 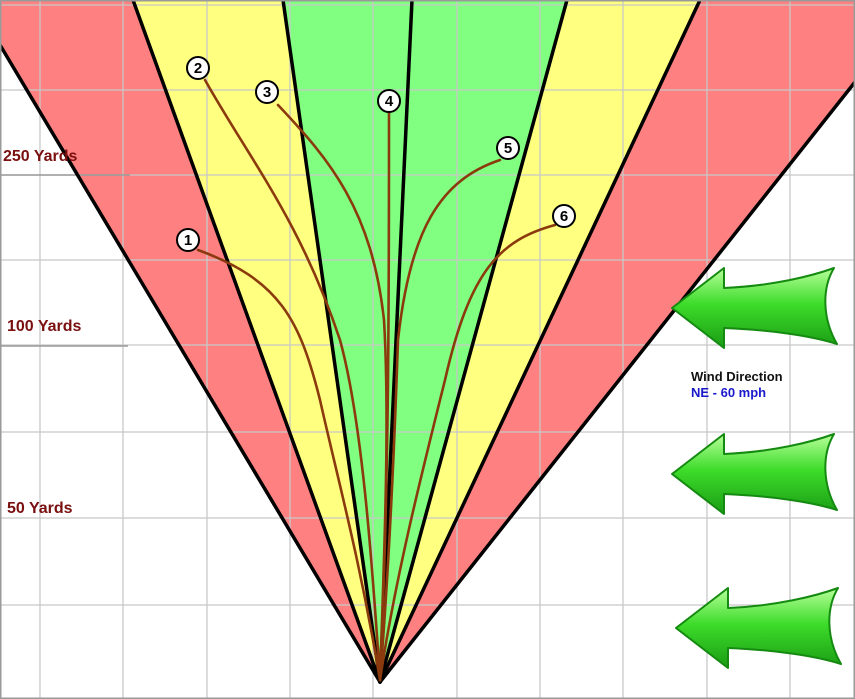 I want to click on shot-marker-4: 4, so click(x=389, y=101).